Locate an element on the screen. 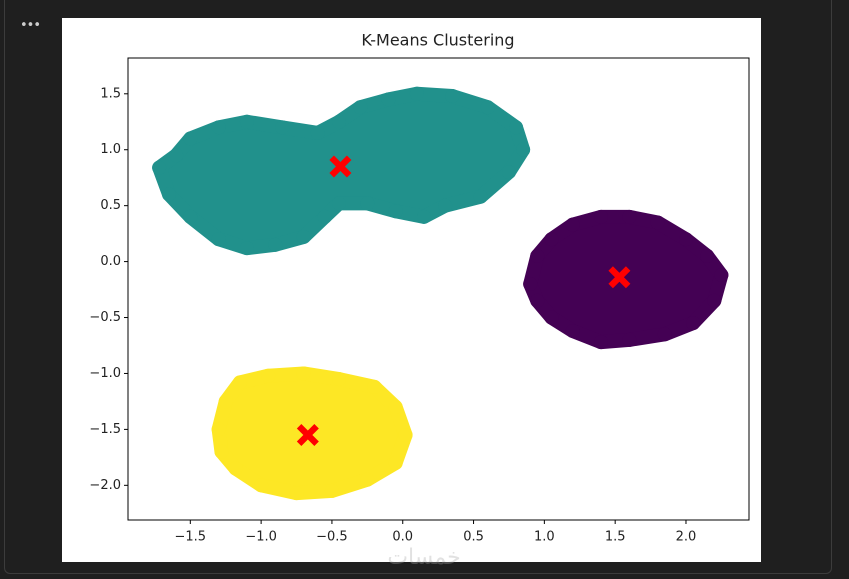 This screenshot has height=579, width=849. watermark: خمسات is located at coordinates (423, 557).